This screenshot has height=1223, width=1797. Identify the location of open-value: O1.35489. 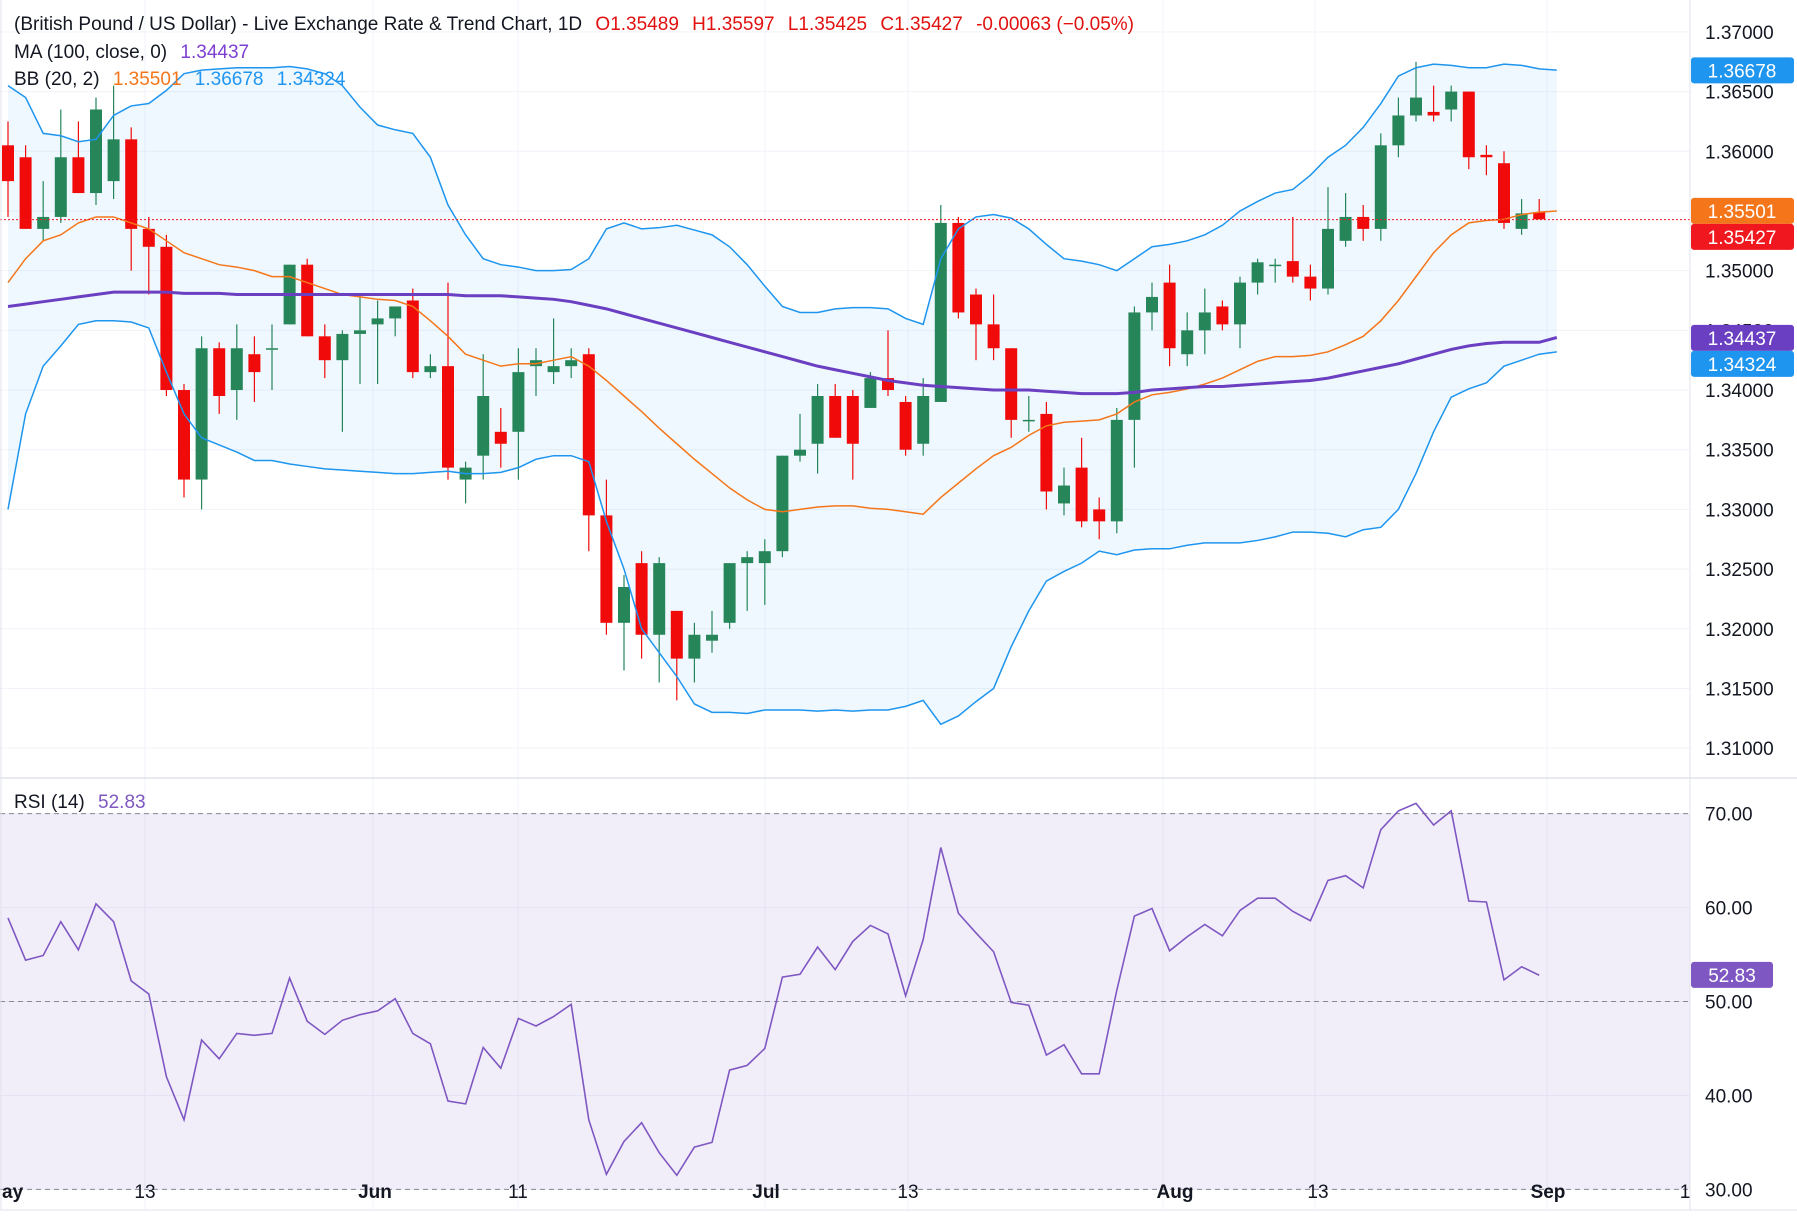
(637, 24).